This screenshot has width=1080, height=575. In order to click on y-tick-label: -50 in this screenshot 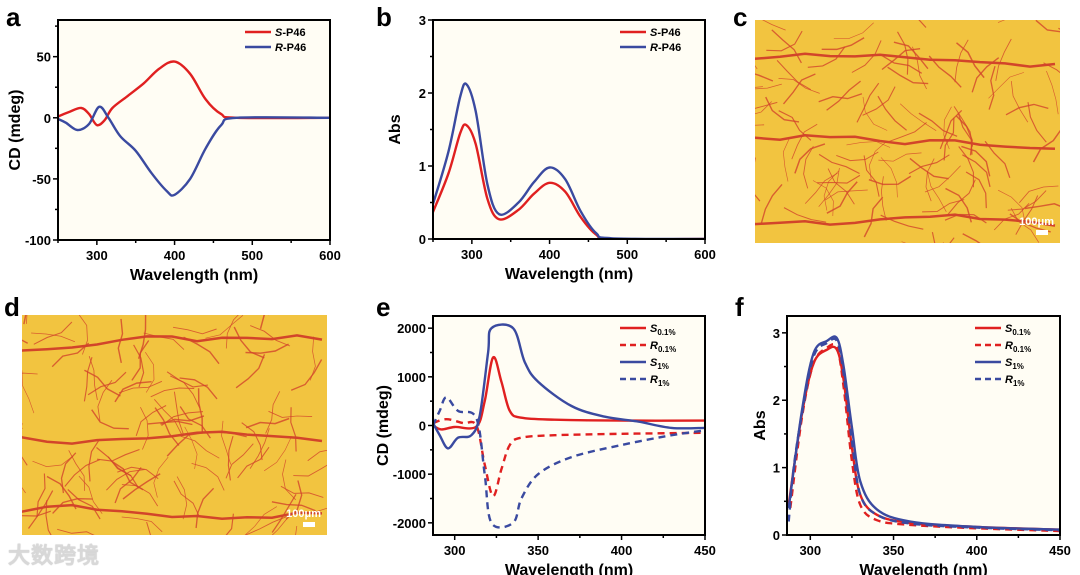, I will do `click(41, 179)`.